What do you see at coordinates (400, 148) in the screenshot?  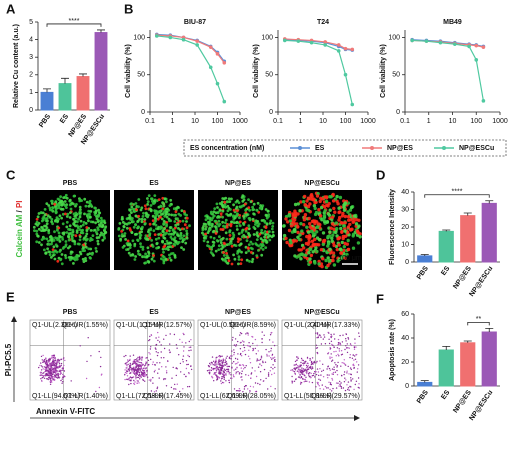 I see `legend-label: NP@ES` at bounding box center [400, 148].